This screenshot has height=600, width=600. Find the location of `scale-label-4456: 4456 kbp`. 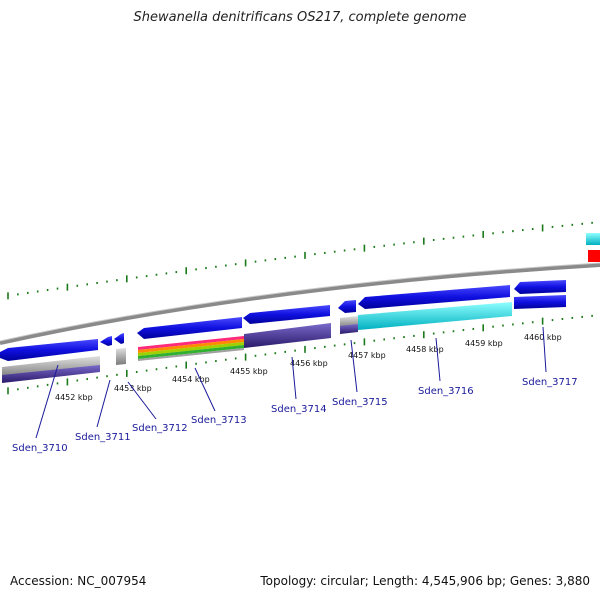

scale-label-4456: 4456 kbp is located at coordinates (309, 363).